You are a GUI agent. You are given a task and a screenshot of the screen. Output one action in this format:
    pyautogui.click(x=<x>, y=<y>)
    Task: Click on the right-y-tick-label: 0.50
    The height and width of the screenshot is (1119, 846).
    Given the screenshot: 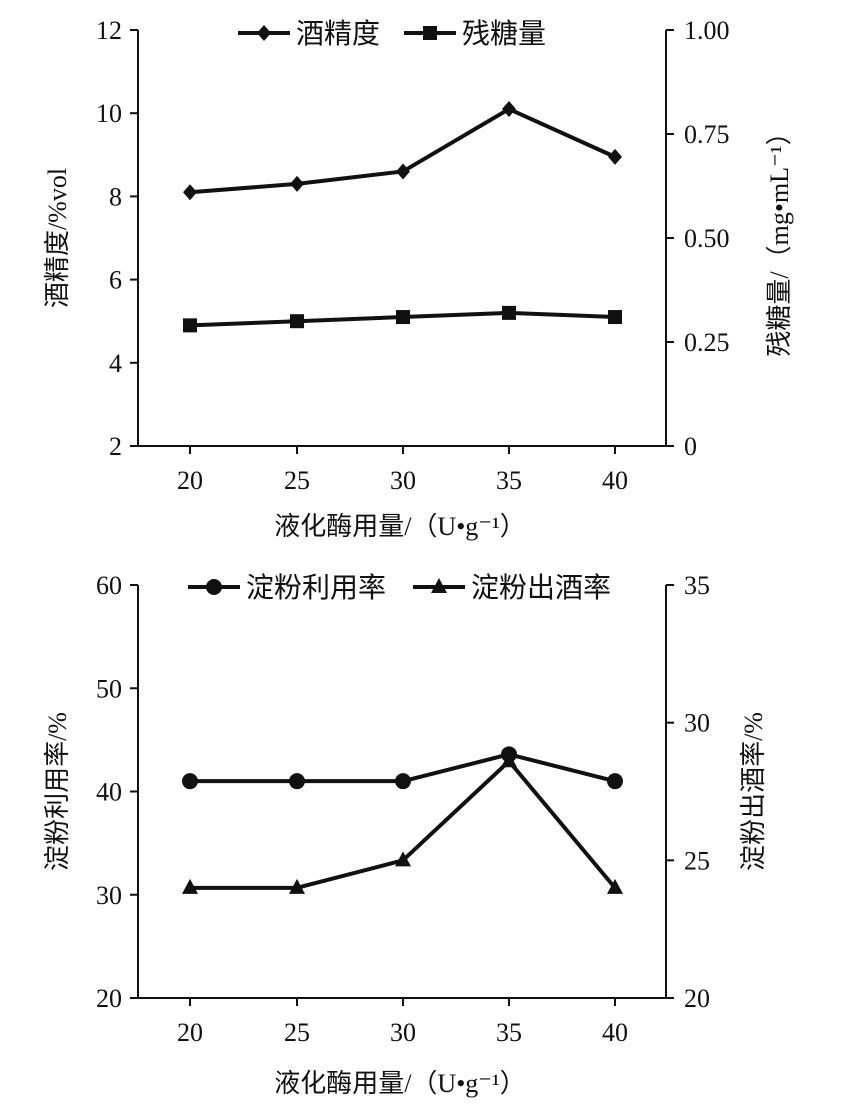 What is the action you would take?
    pyautogui.click(x=707, y=238)
    